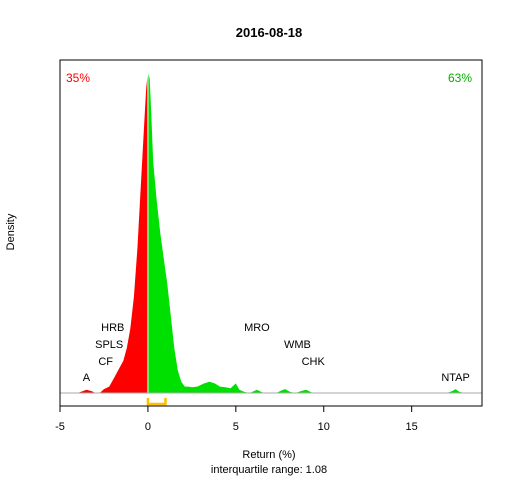 This screenshot has width=512, height=480. Describe the element at coordinates (148, 427) in the screenshot. I see `x-tick-label: 0` at that location.